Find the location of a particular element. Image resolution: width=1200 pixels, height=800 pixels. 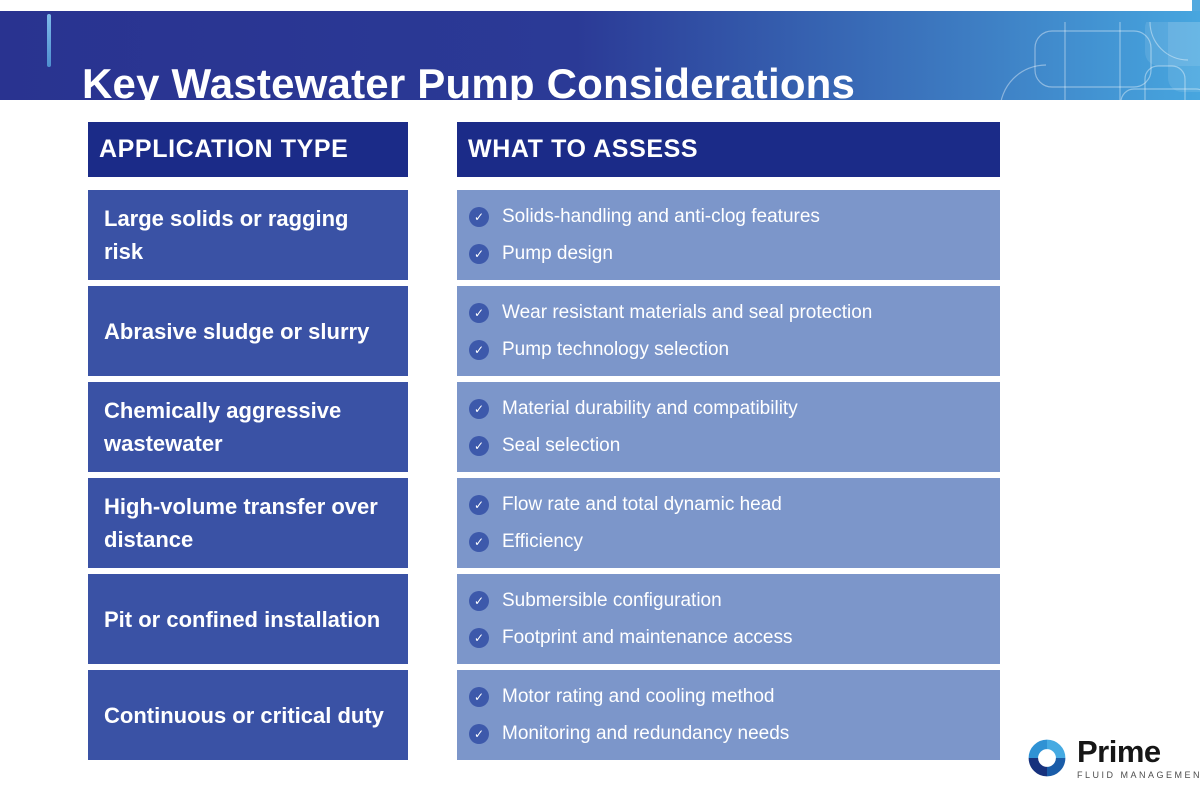

assess-item: ✓ Monitoring and redundancy needs is located at coordinates (734, 734).